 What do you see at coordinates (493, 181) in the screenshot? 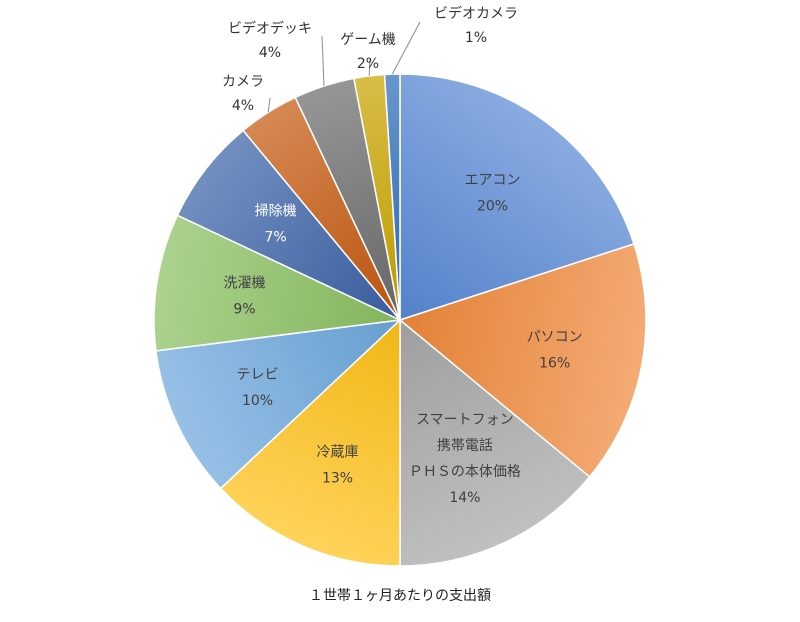
I see `slice-name-label-0: エアコン` at bounding box center [493, 181].